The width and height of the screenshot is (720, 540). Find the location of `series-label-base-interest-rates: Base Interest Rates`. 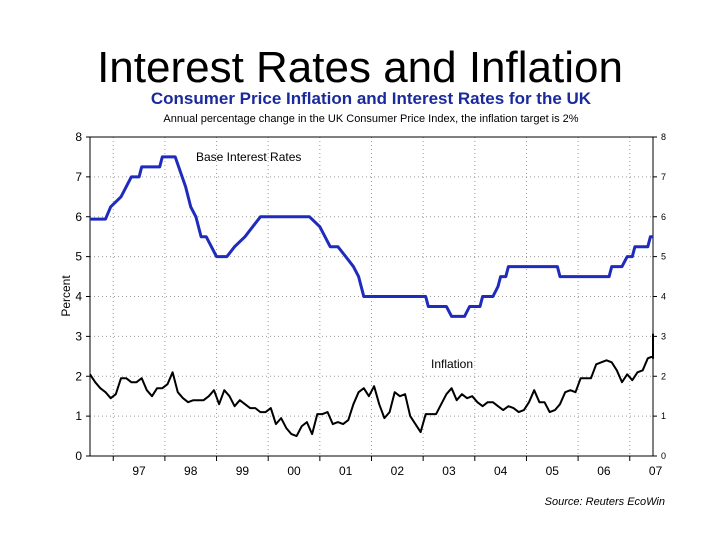

series-label-base-interest-rates: Base Interest Rates is located at coordinates (248, 157).